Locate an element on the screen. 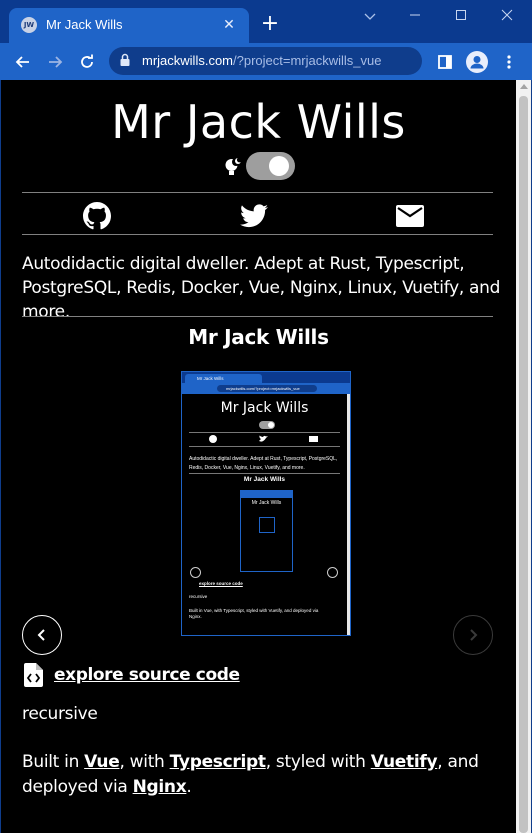 The image size is (532, 833). chevron-left-icon is located at coordinates (41, 635).